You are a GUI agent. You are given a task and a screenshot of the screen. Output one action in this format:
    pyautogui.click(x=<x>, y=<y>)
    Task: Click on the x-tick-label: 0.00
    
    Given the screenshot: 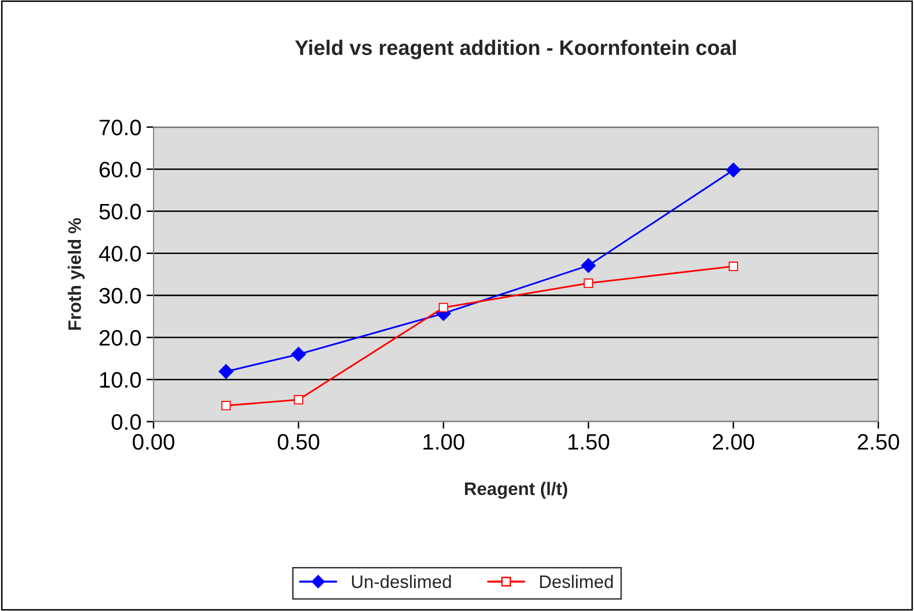 What is the action you would take?
    pyautogui.click(x=153, y=442)
    